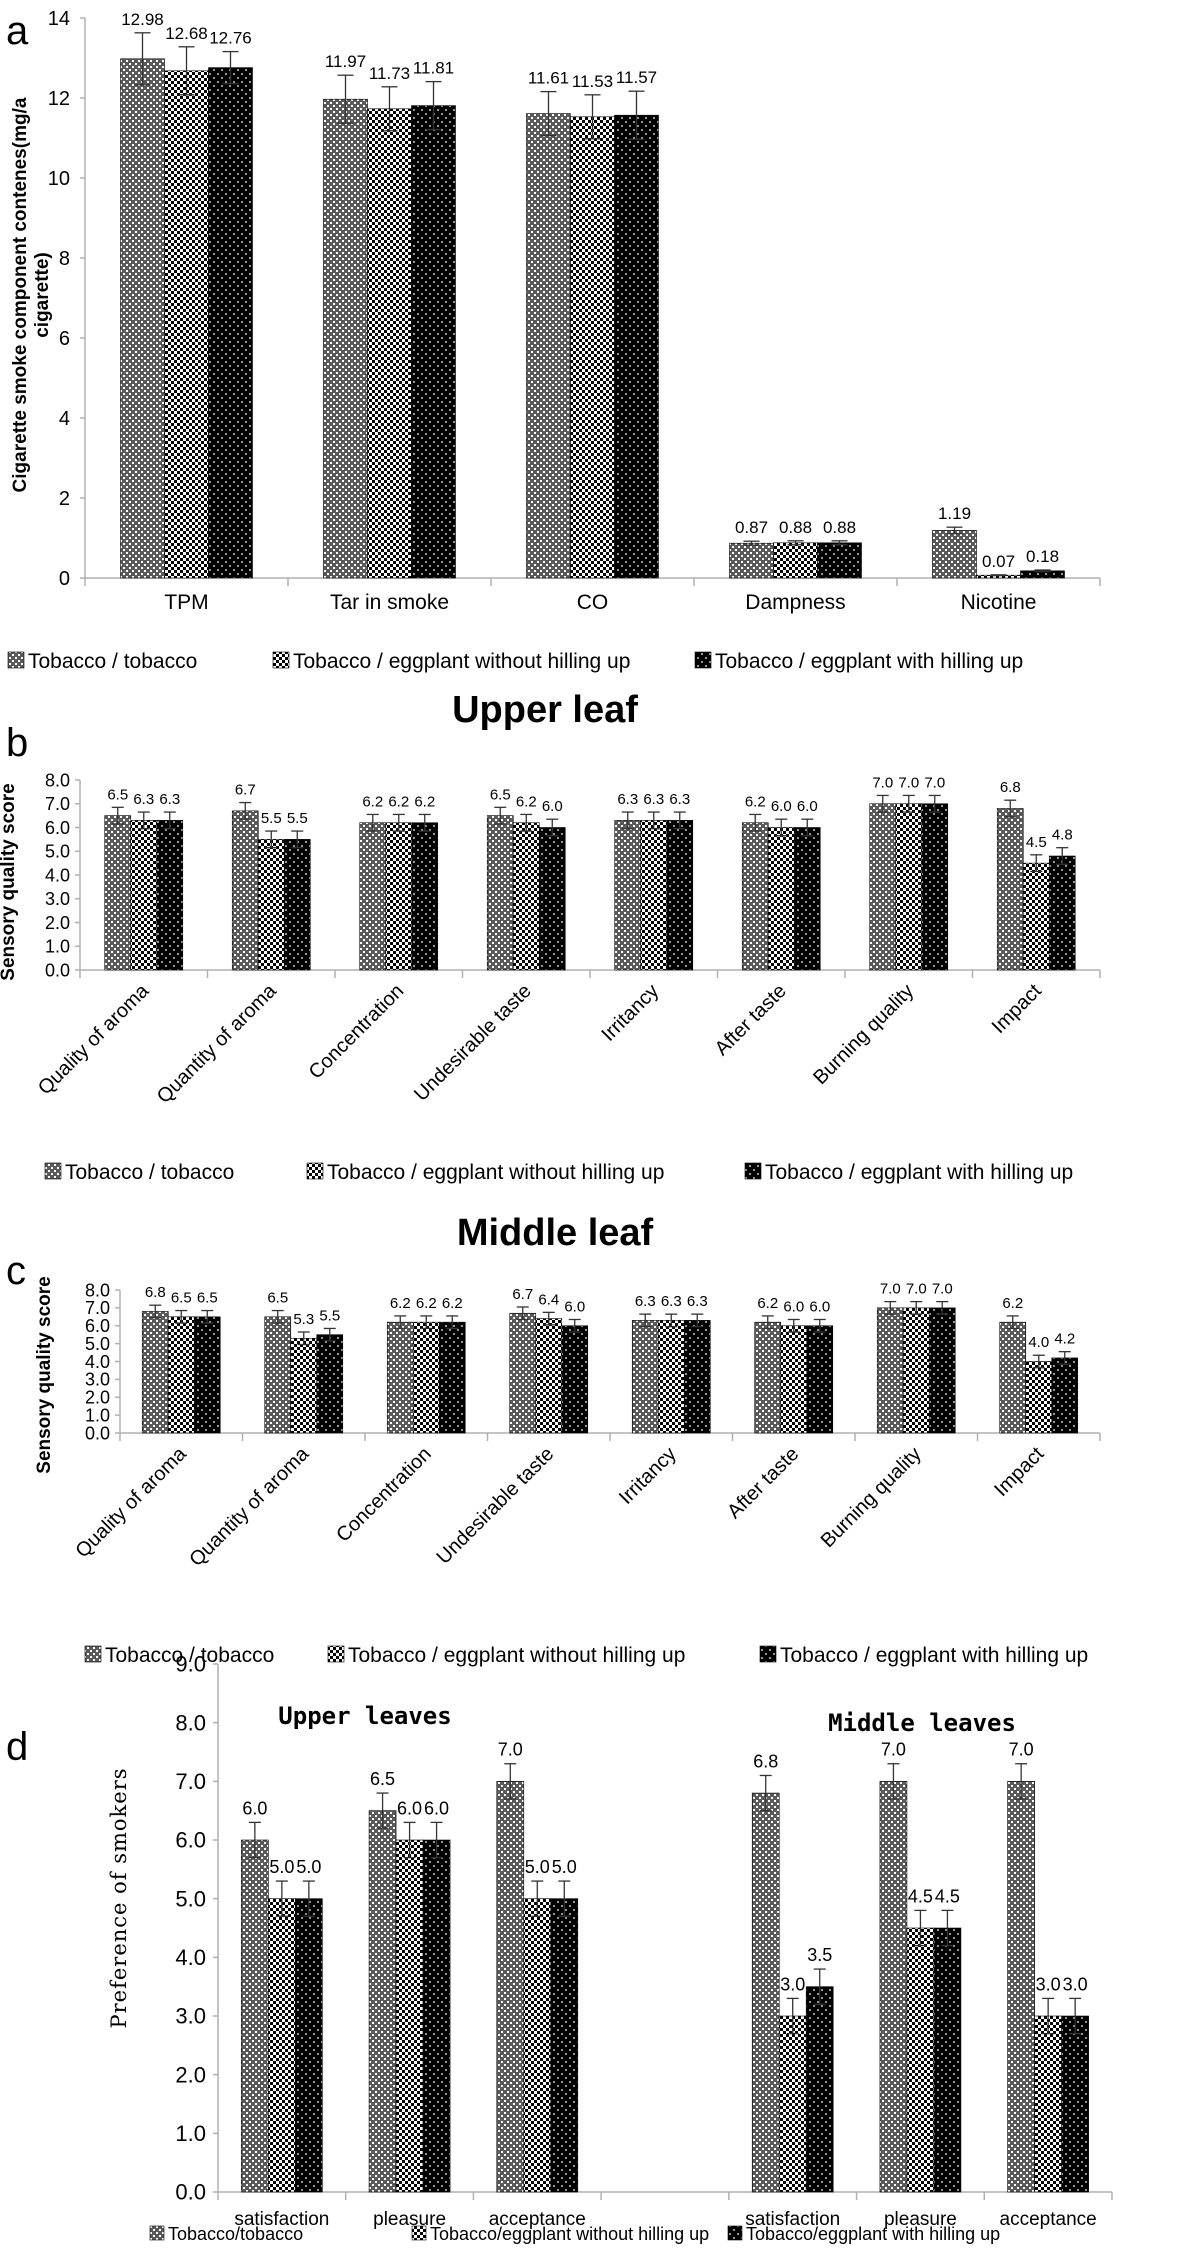 This screenshot has width=1181, height=2250. I want to click on y-tick-label: 0, so click(64, 579).